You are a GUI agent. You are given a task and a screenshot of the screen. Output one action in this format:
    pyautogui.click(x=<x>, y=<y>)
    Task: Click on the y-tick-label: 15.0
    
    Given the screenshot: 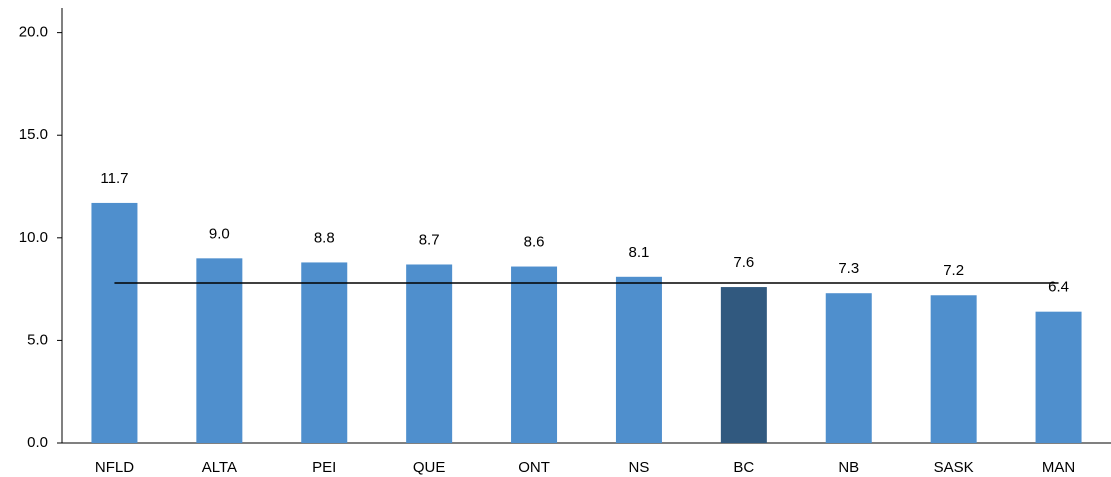 What is the action you would take?
    pyautogui.click(x=33, y=134)
    